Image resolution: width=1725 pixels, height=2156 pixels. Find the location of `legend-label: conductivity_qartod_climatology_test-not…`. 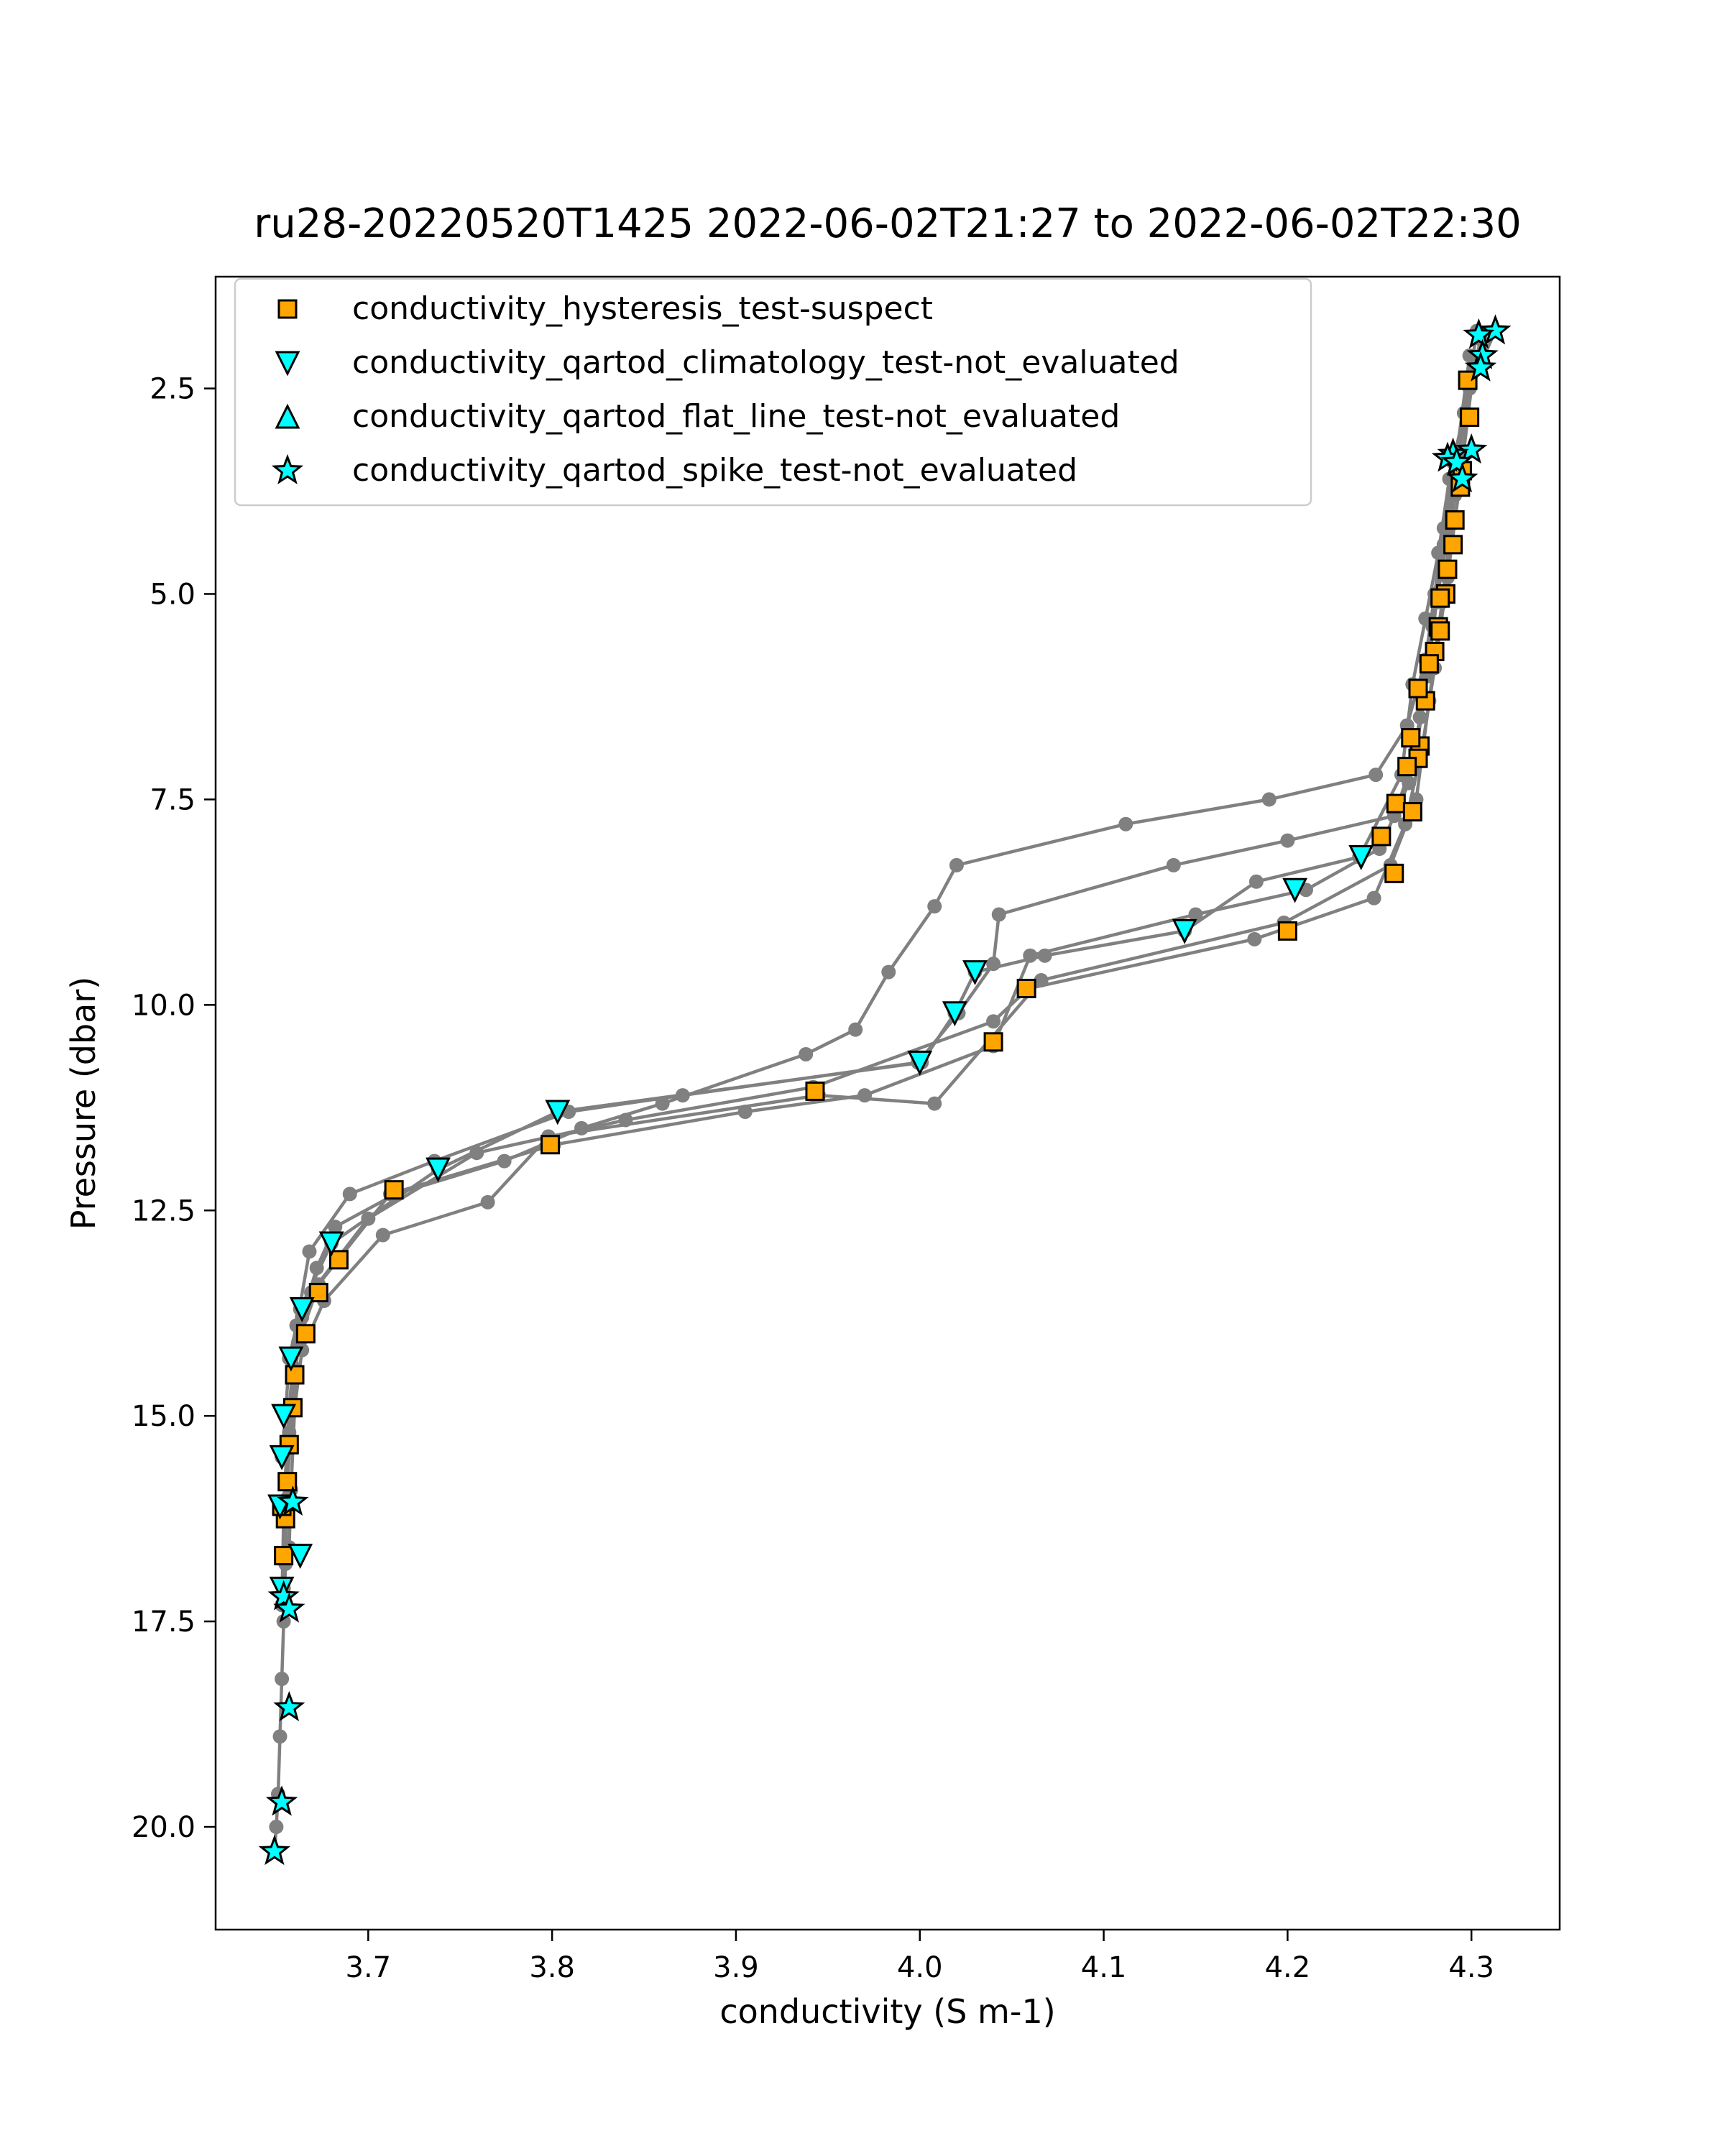

legend-label: conductivity_qartod_climatology_test-not… is located at coordinates (765, 362).